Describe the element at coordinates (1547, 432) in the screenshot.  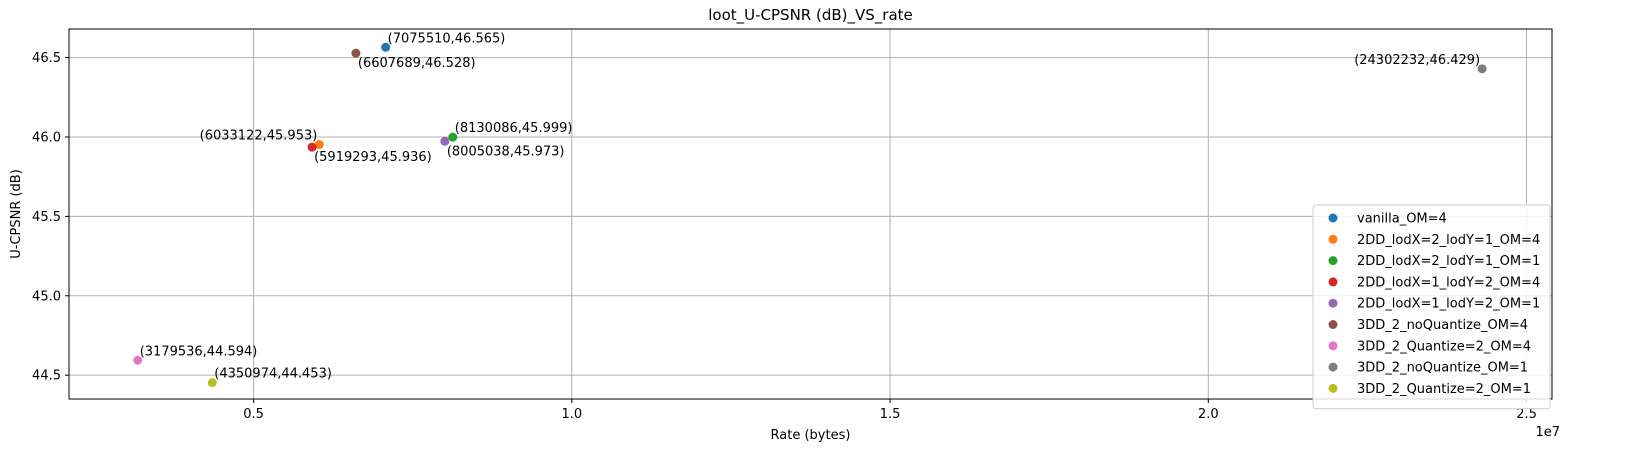
I see `x-axis-offset-label: 1e7` at that location.